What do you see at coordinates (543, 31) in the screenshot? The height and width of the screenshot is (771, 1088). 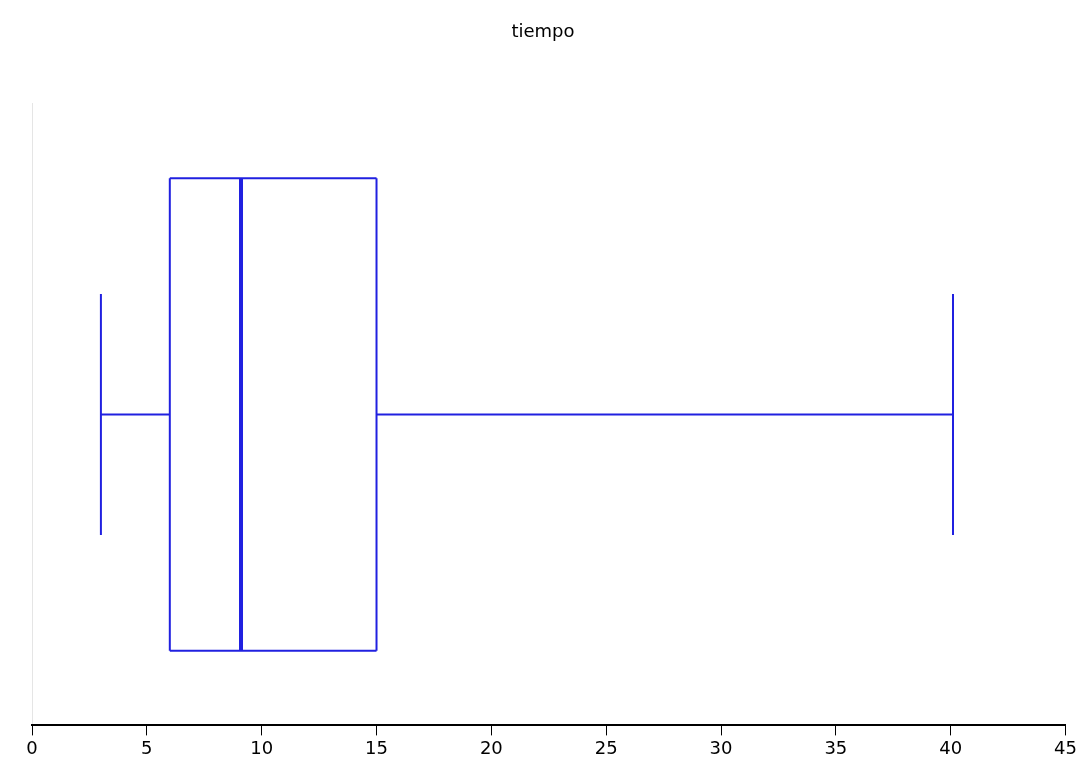 I see `chart-title: tiempo` at bounding box center [543, 31].